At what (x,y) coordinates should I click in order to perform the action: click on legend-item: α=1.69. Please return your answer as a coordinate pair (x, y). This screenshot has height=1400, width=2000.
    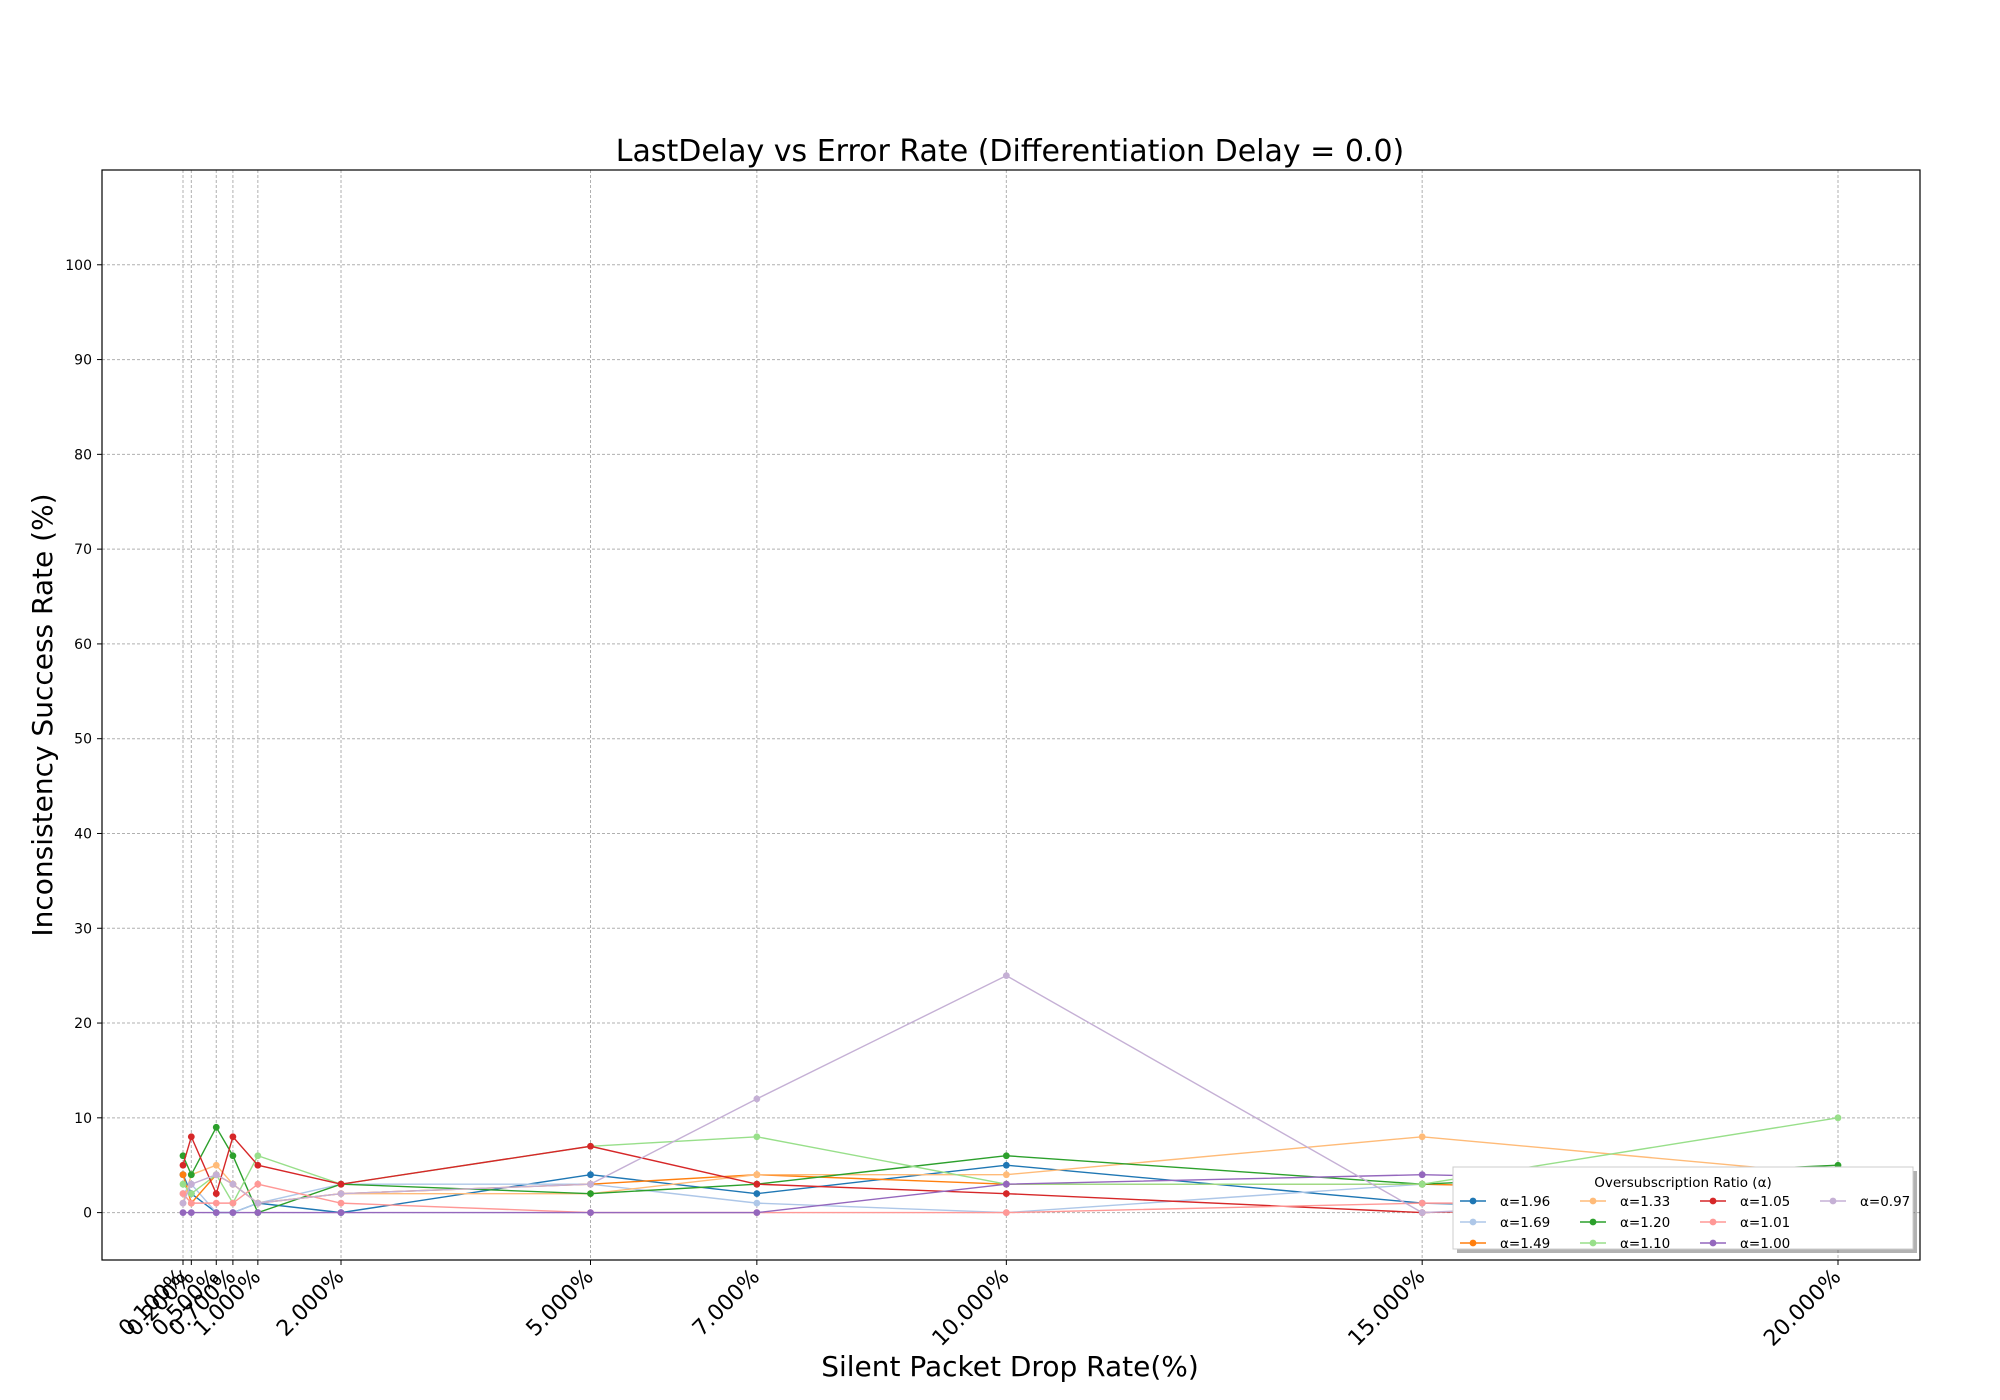
    Looking at the image, I should click on (1505, 1223).